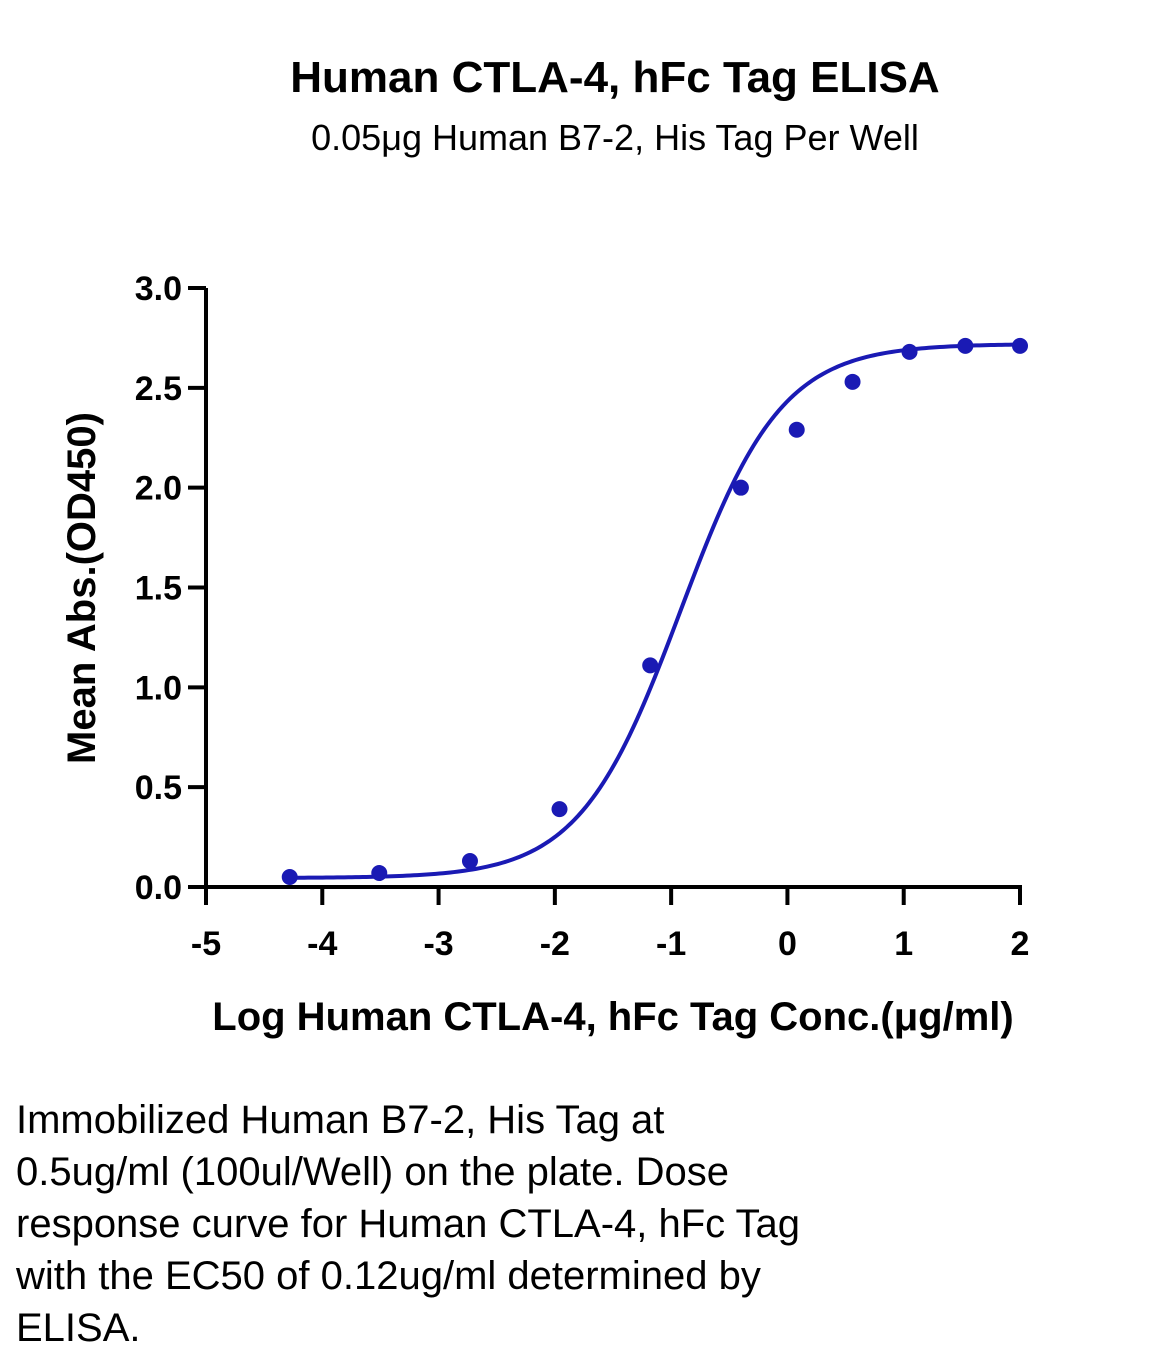 This screenshot has height=1362, width=1153. What do you see at coordinates (158, 589) in the screenshot?
I see `y-tick-label: 1.5` at bounding box center [158, 589].